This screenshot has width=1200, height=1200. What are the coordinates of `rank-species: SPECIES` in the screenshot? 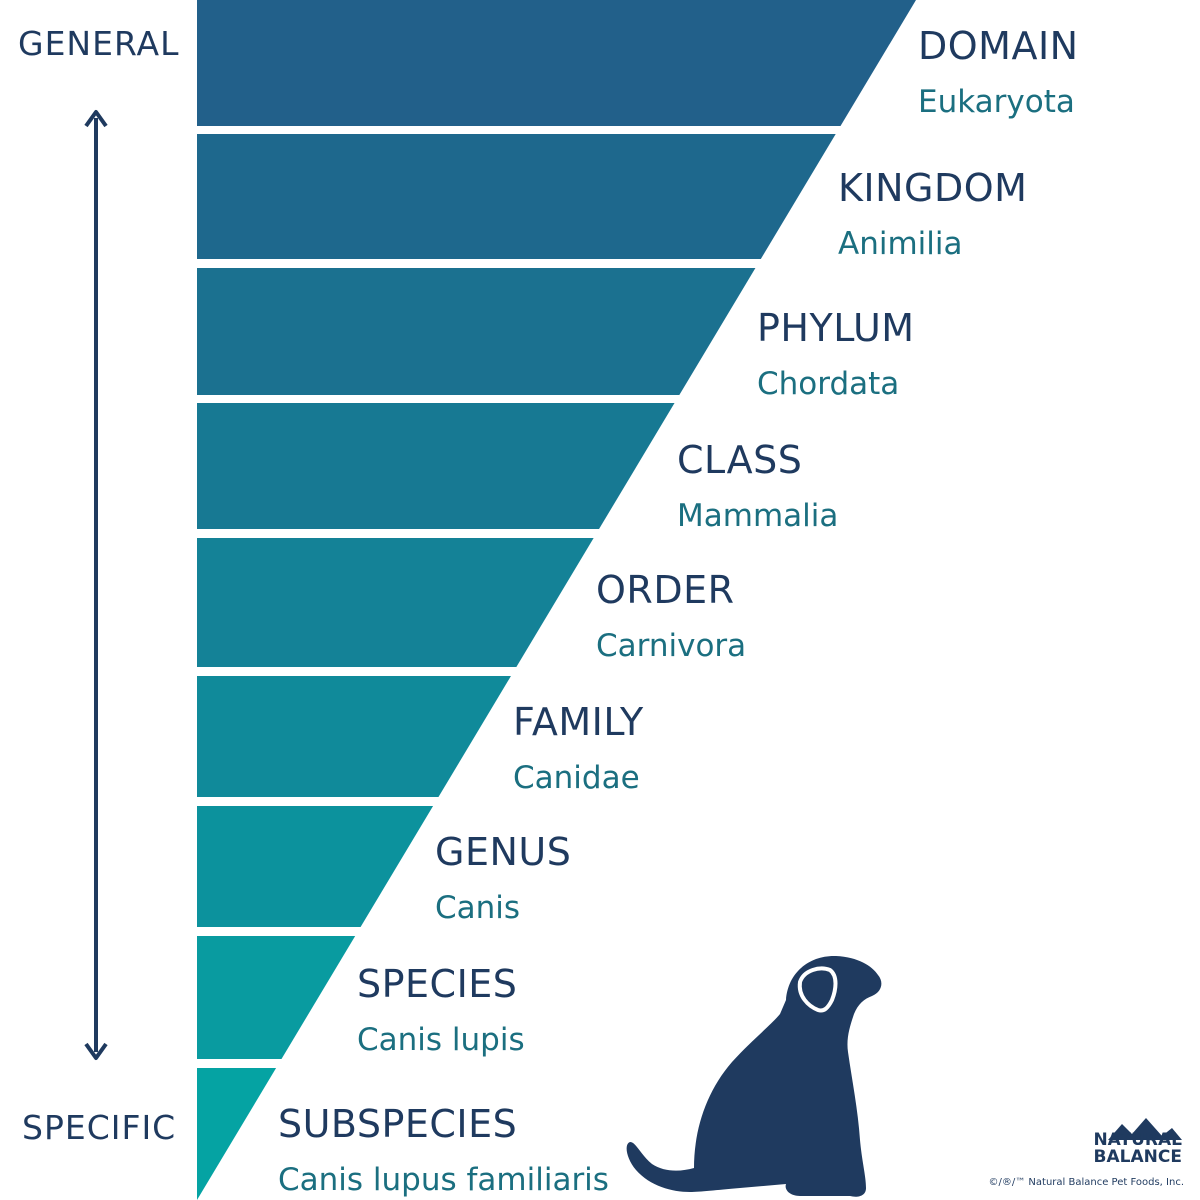 It's located at (437, 984).